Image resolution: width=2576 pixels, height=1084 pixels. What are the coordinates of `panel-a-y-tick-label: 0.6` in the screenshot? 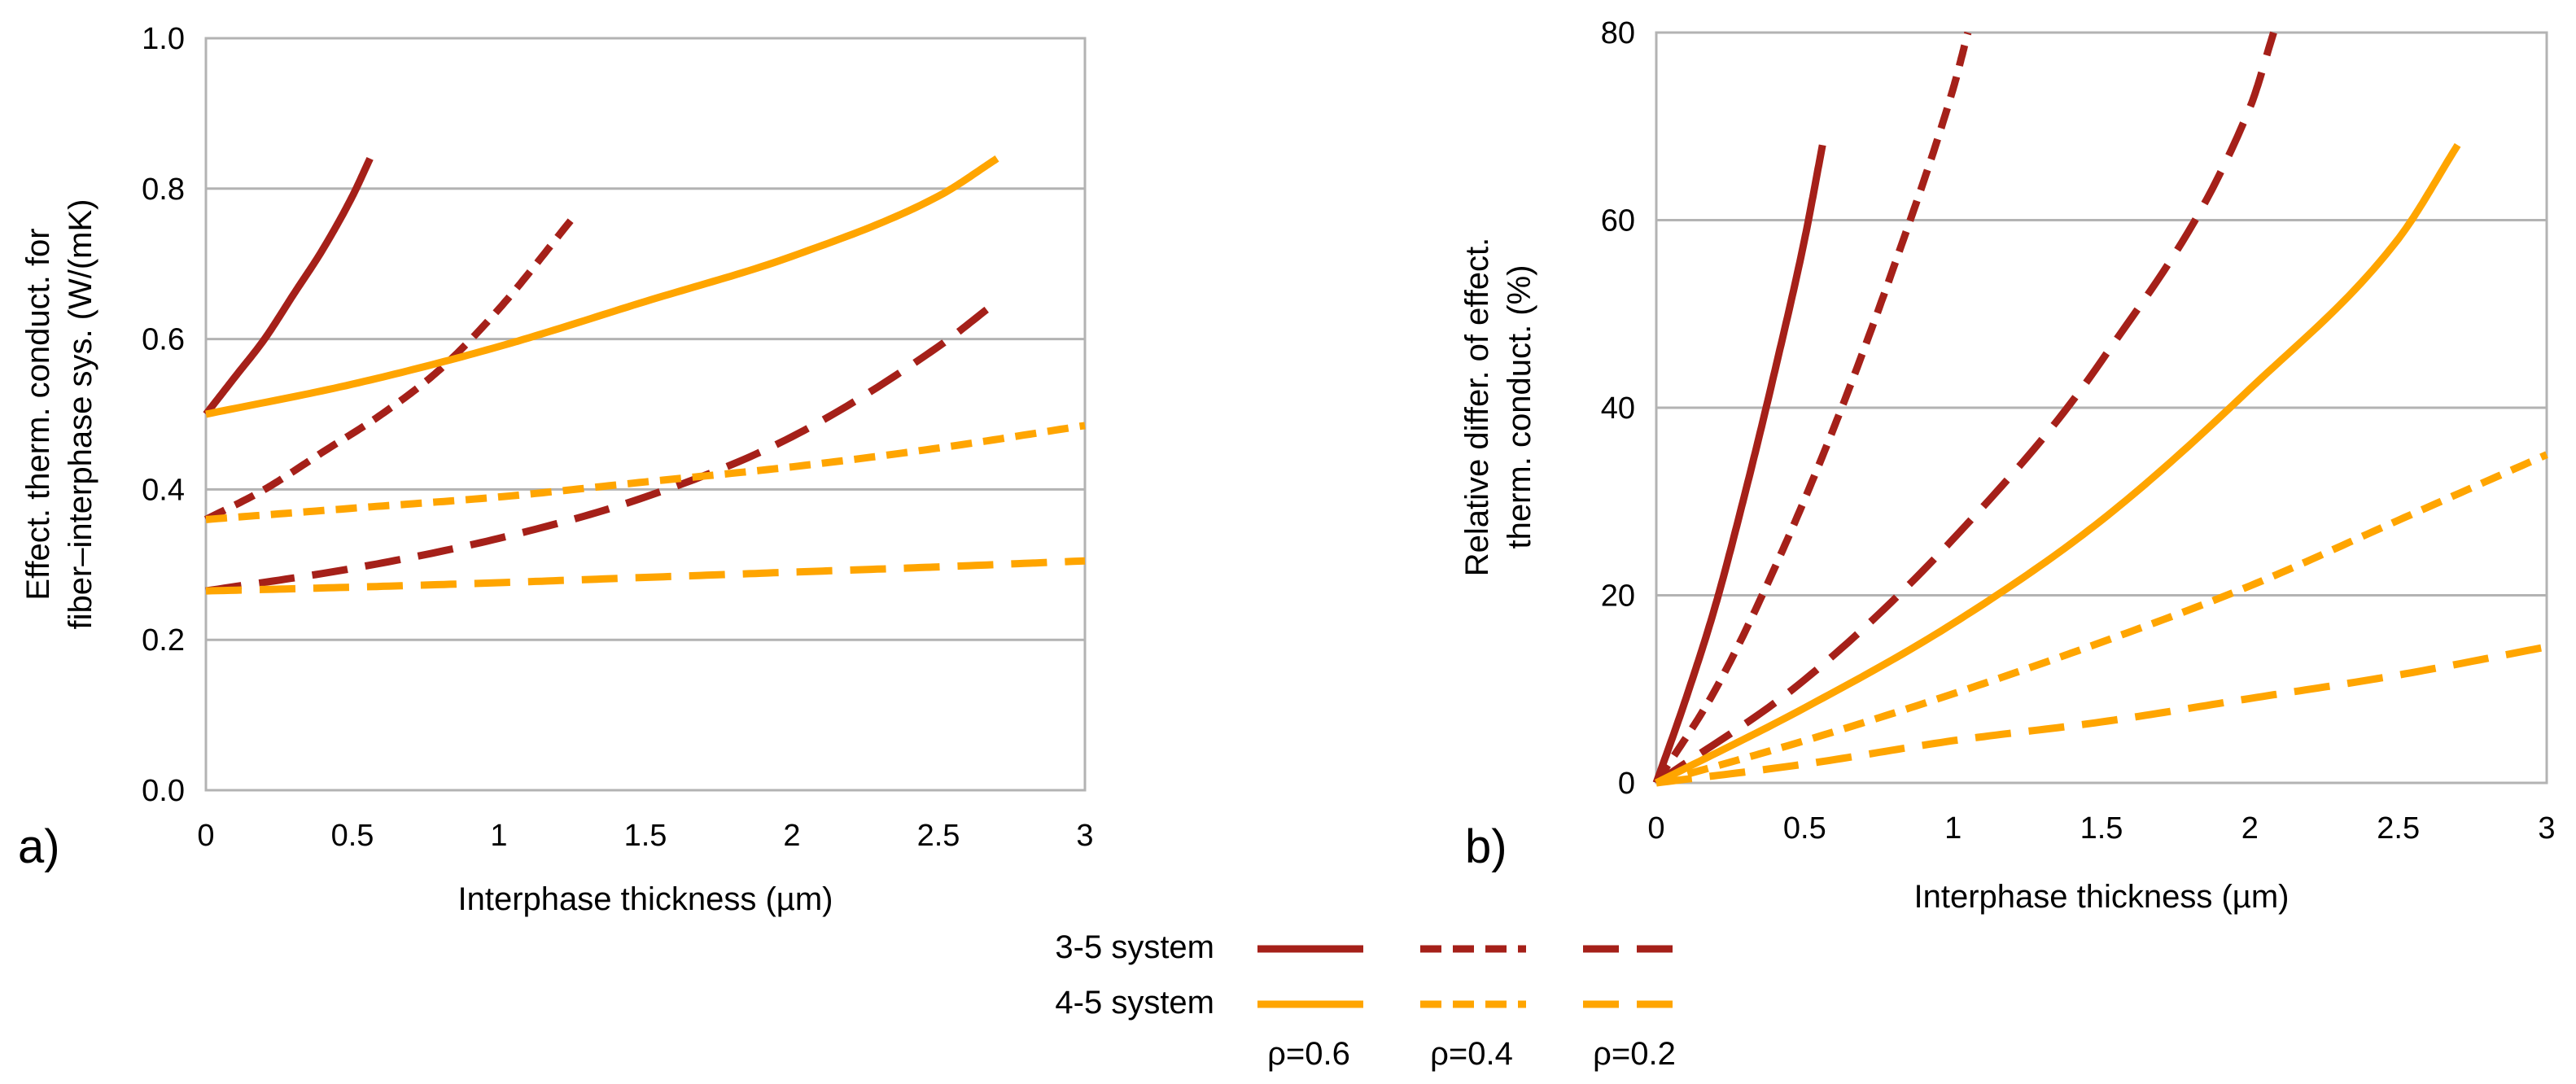 It's located at (163, 340).